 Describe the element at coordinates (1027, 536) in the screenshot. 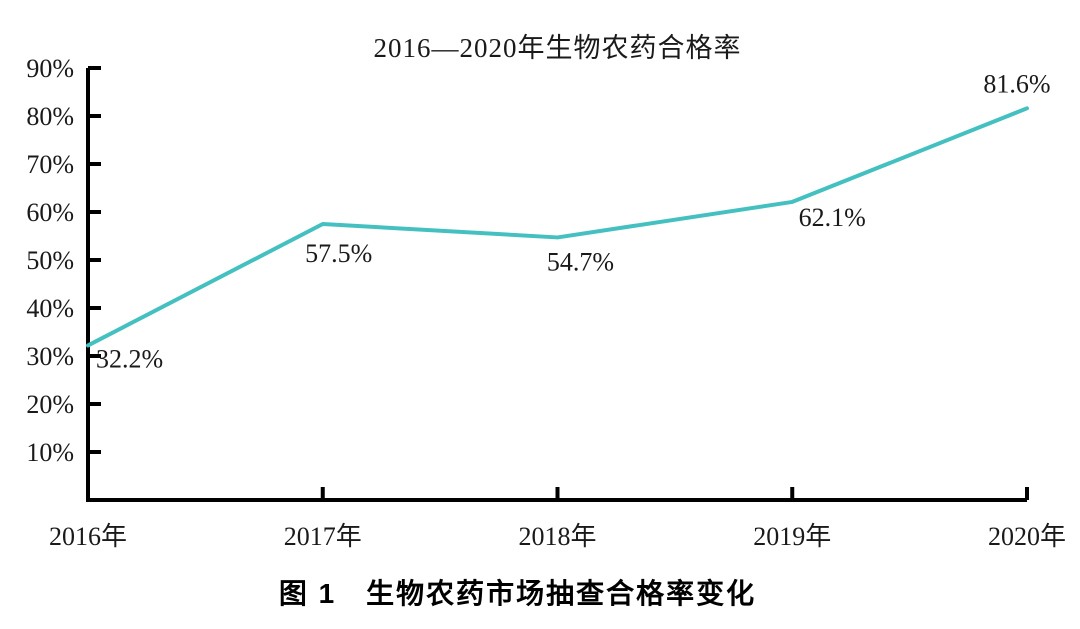

I see `x-axis-label: 2020年` at that location.